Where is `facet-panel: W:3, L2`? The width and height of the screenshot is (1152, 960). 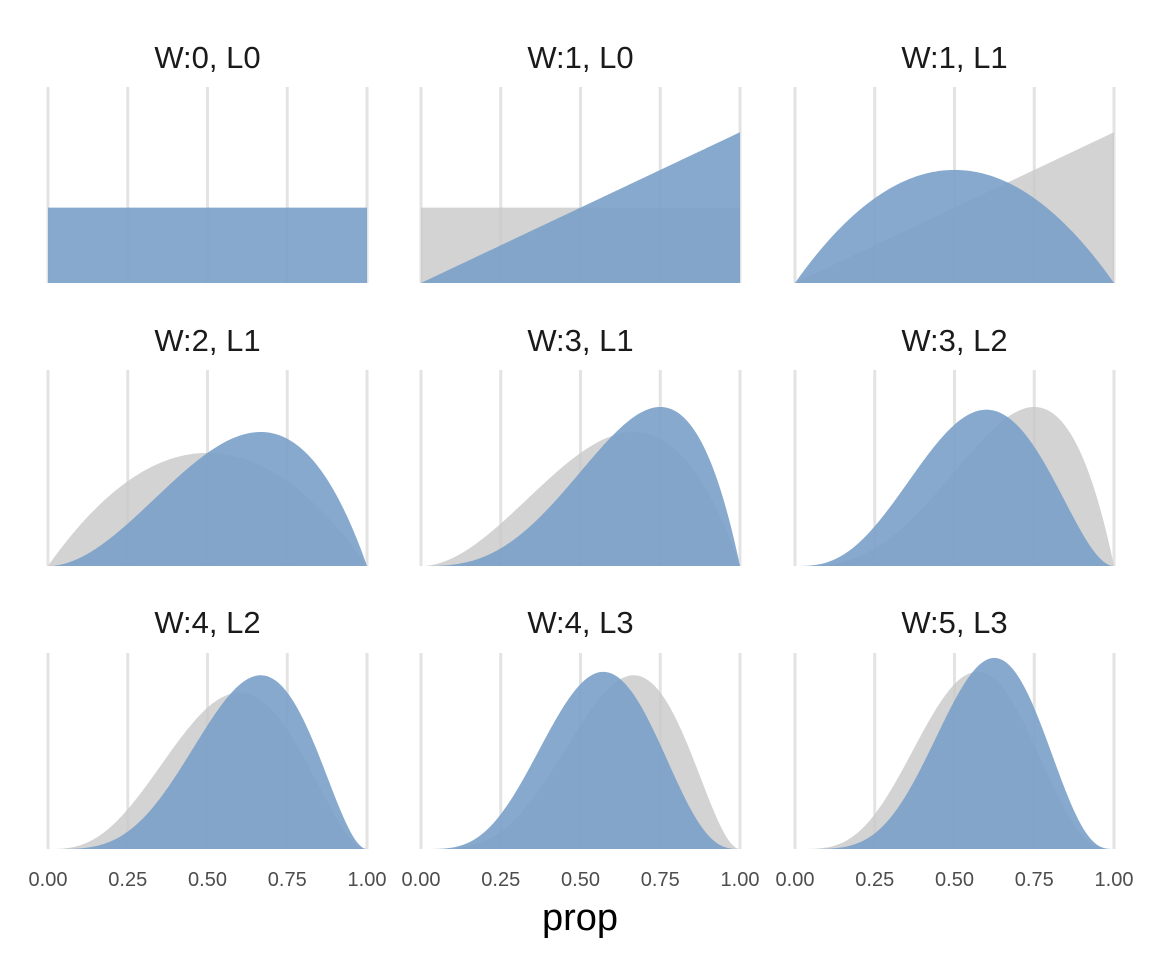 facet-panel: W:3, L2 is located at coordinates (954, 444).